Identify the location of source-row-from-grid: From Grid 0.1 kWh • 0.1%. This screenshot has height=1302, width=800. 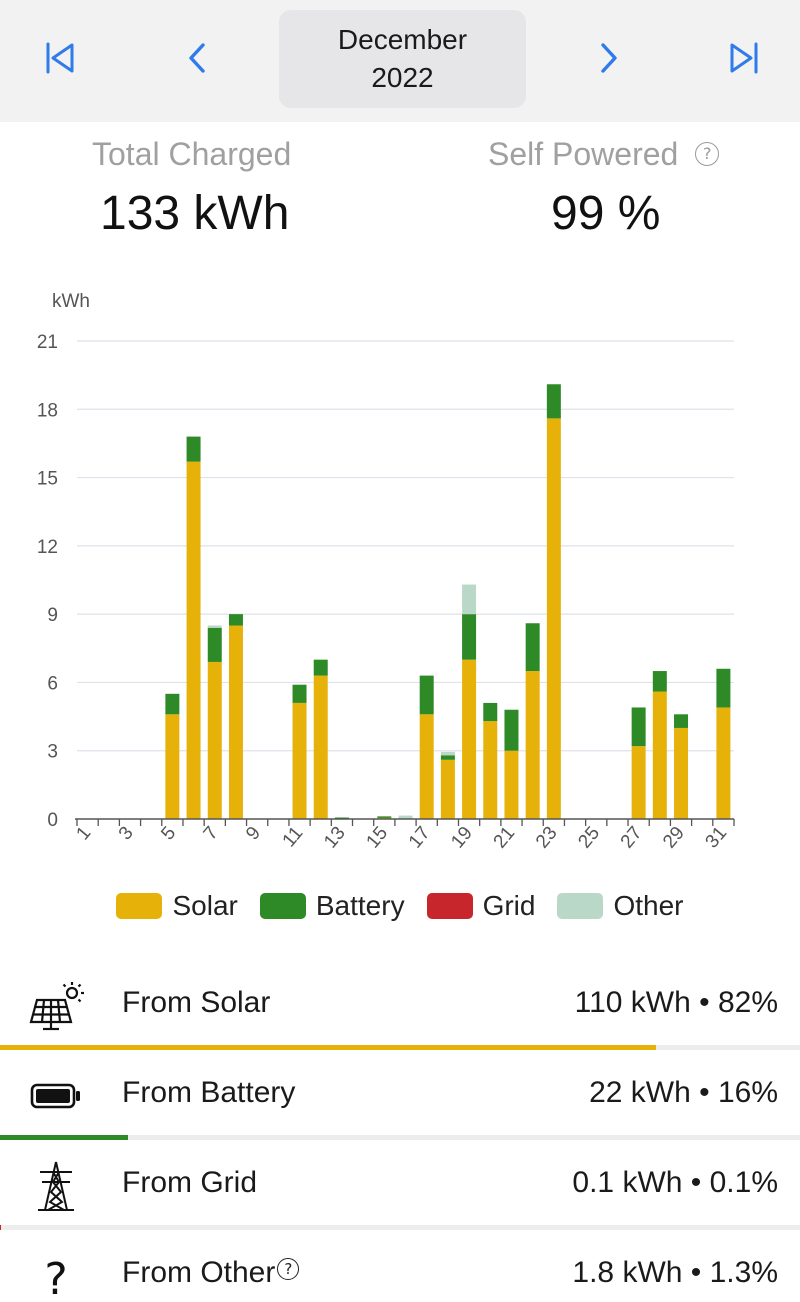
(400, 1185).